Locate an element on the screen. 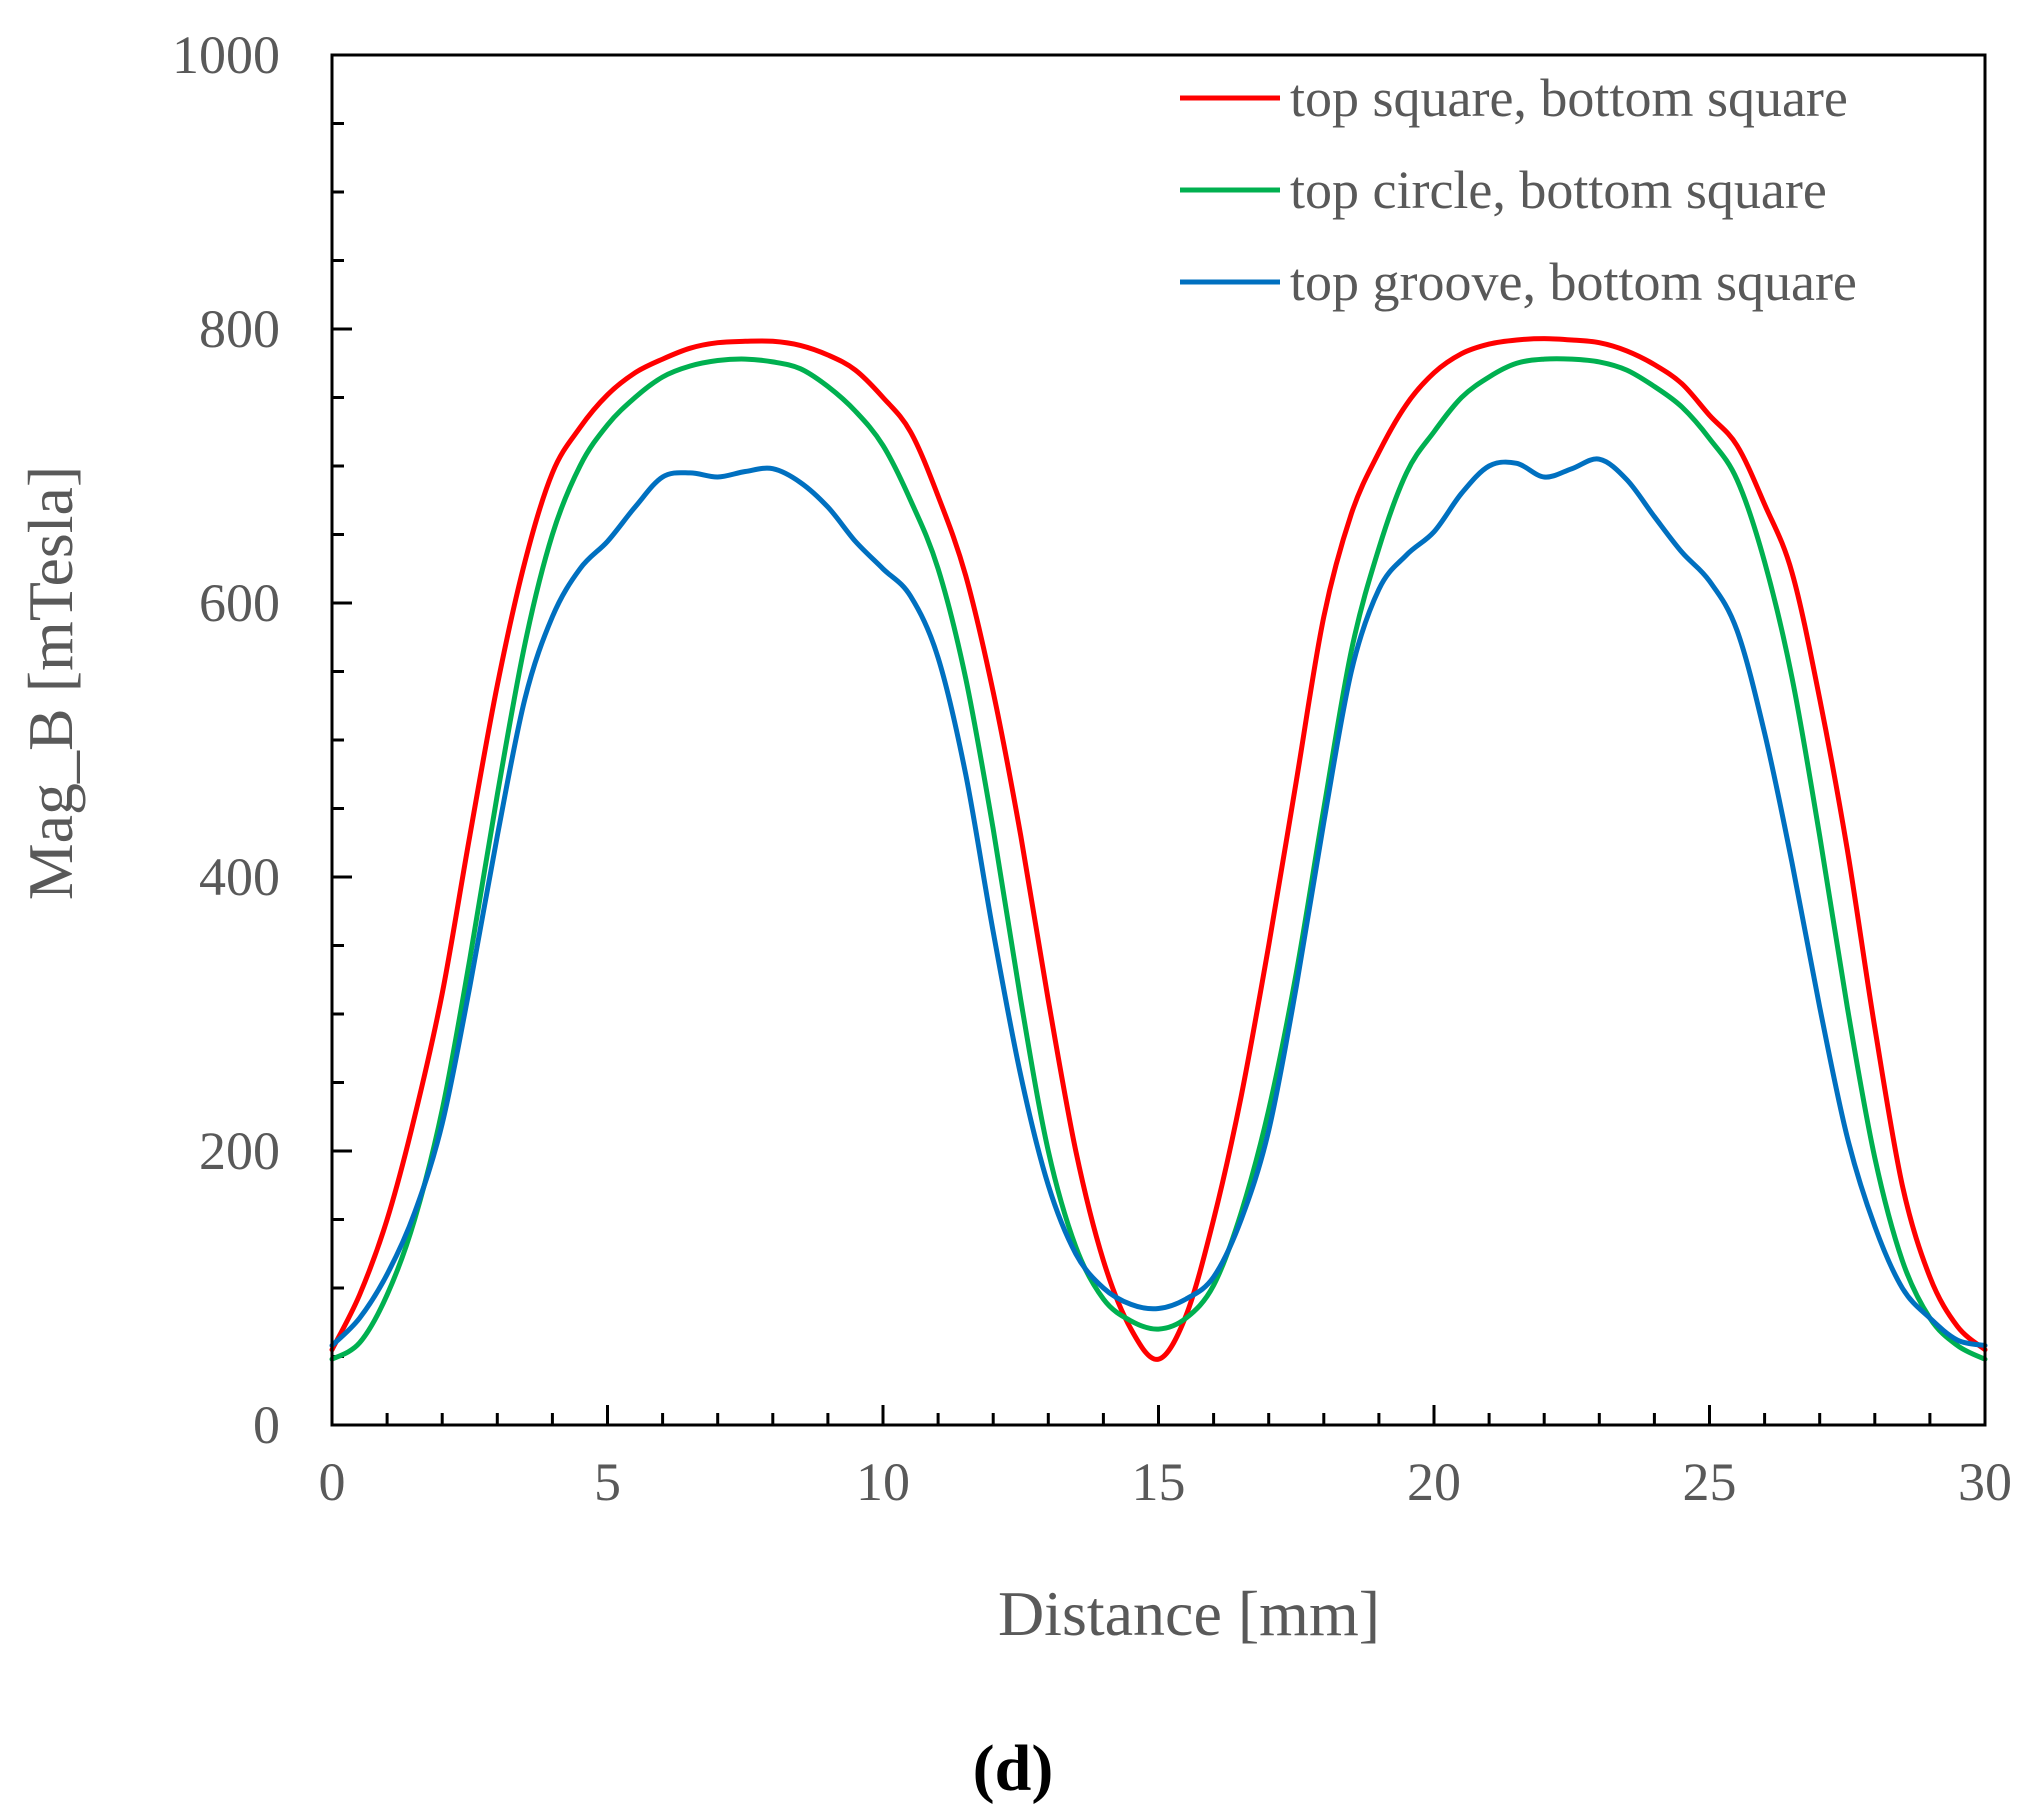  x-tick-labels: 0 5 10 15 20 25 30 is located at coordinates (1166, 1482).